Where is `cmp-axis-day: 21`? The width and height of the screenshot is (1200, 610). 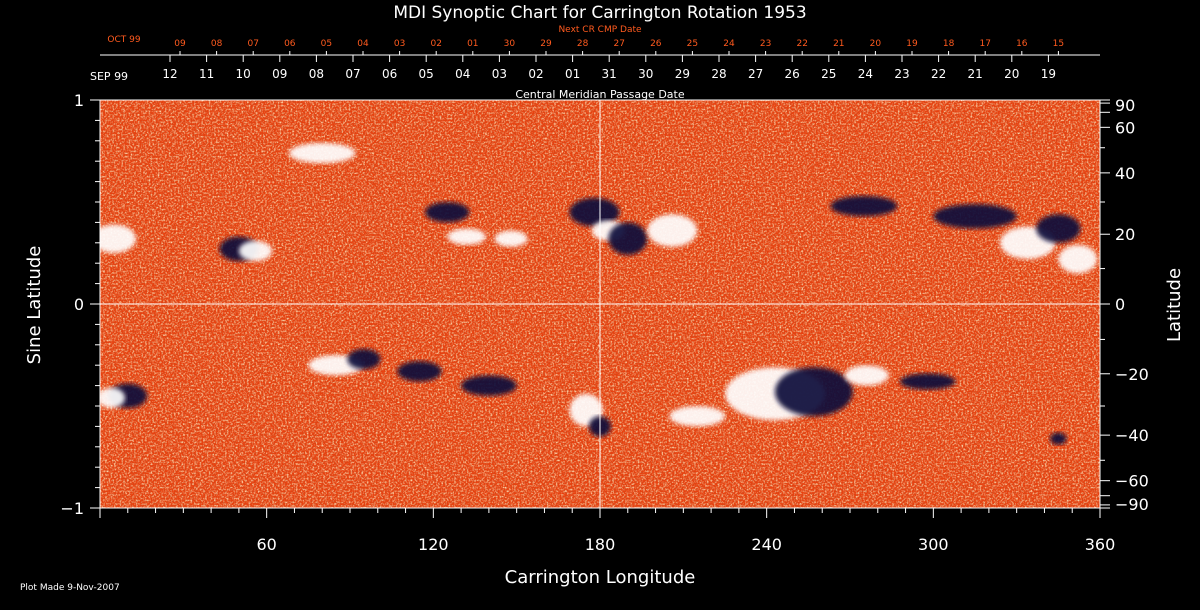
cmp-axis-day: 21 is located at coordinates (975, 74).